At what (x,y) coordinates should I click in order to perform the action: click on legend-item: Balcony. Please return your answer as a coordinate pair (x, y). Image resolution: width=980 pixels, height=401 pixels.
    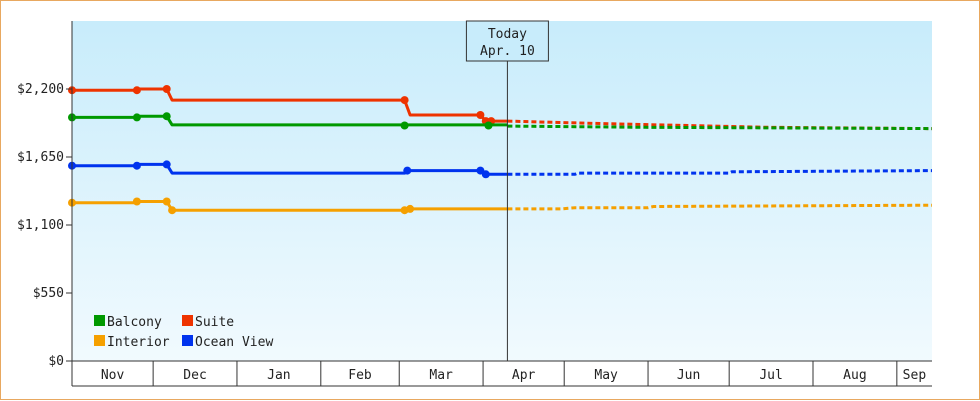
    Looking at the image, I should click on (128, 322).